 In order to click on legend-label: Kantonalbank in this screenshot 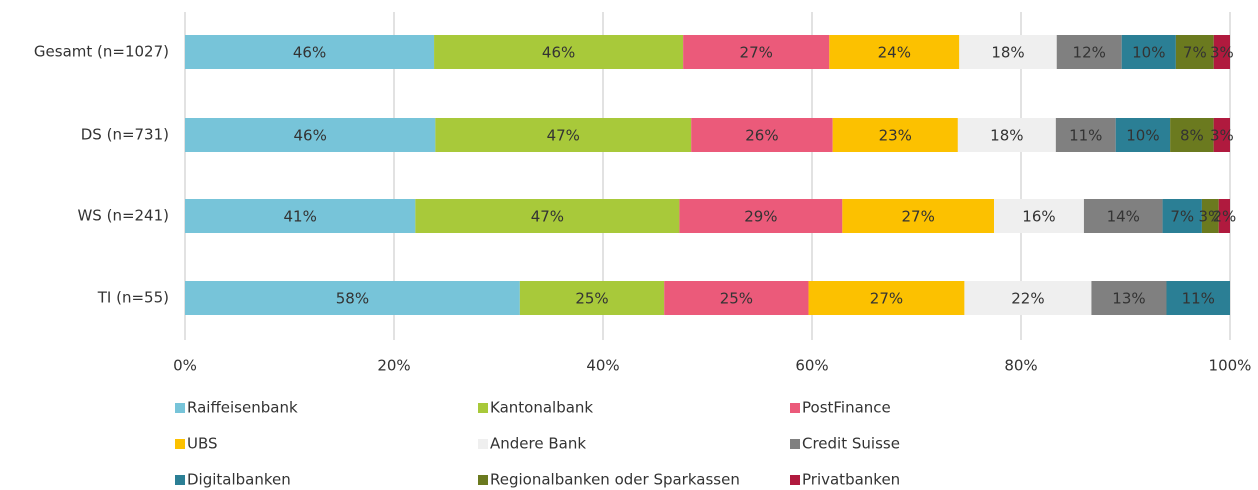, I will do `click(541, 408)`.